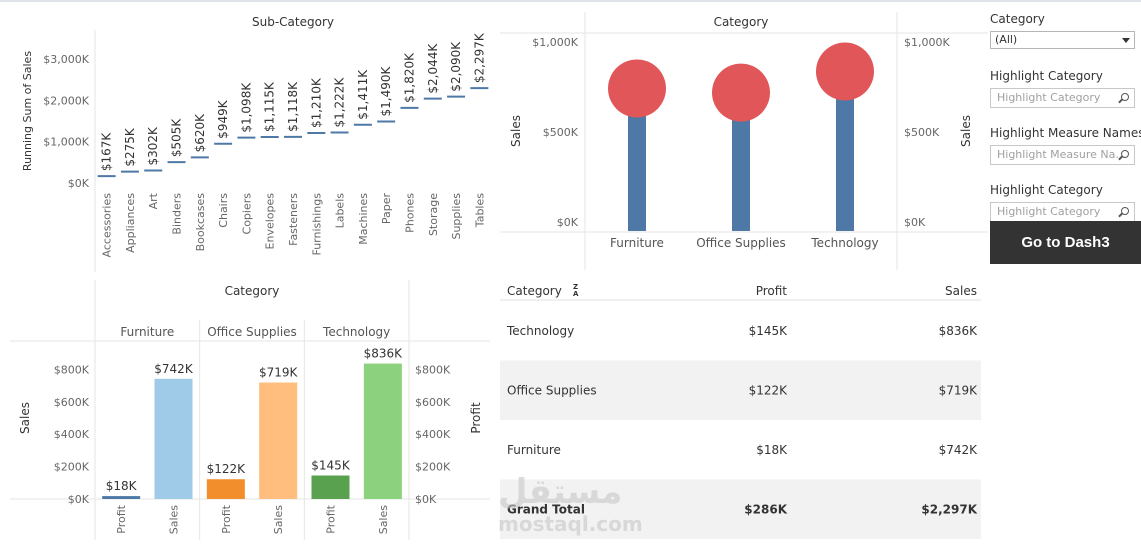  Describe the element at coordinates (1126, 40) in the screenshot. I see `chevron-down-icon` at that location.